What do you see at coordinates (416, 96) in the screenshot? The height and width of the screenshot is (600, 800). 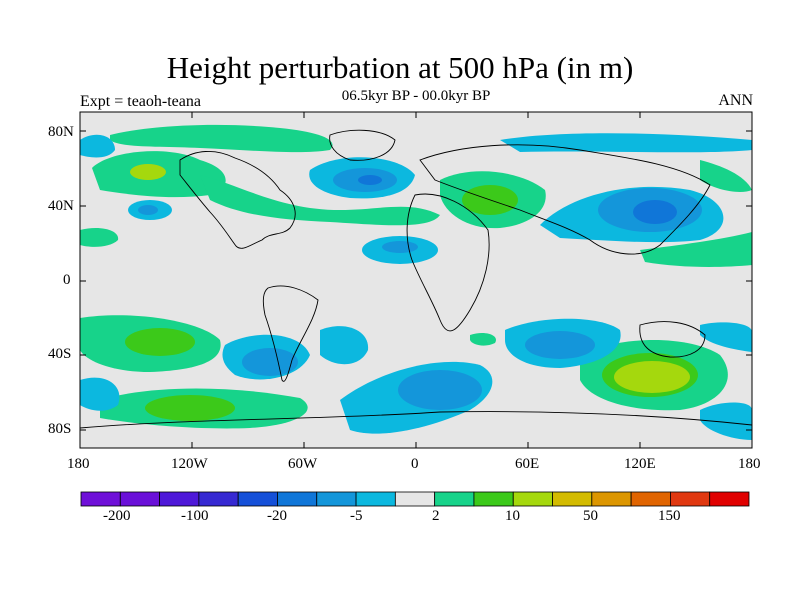 I see `plot-subtitle: 06.5kyr BP - 00.0kyr BP` at bounding box center [416, 96].